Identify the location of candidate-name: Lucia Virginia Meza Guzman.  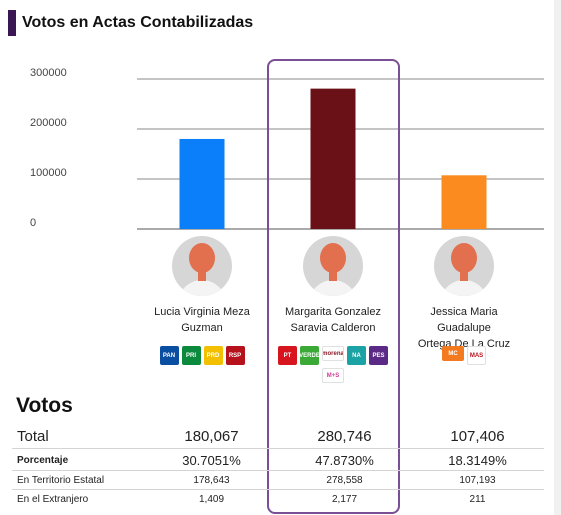
(202, 320).